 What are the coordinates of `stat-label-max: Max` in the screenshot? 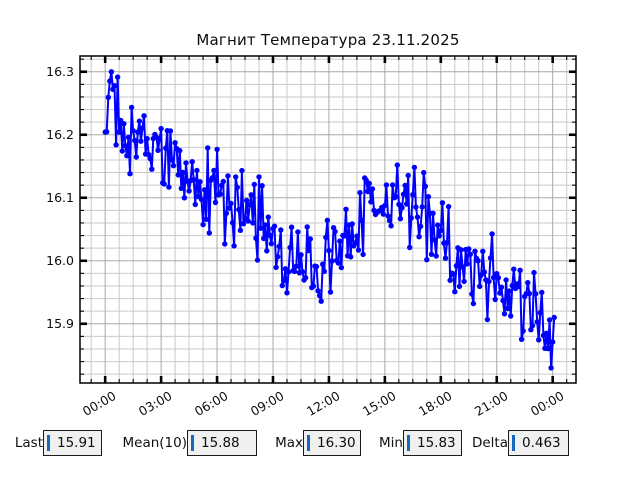 It's located at (289, 443).